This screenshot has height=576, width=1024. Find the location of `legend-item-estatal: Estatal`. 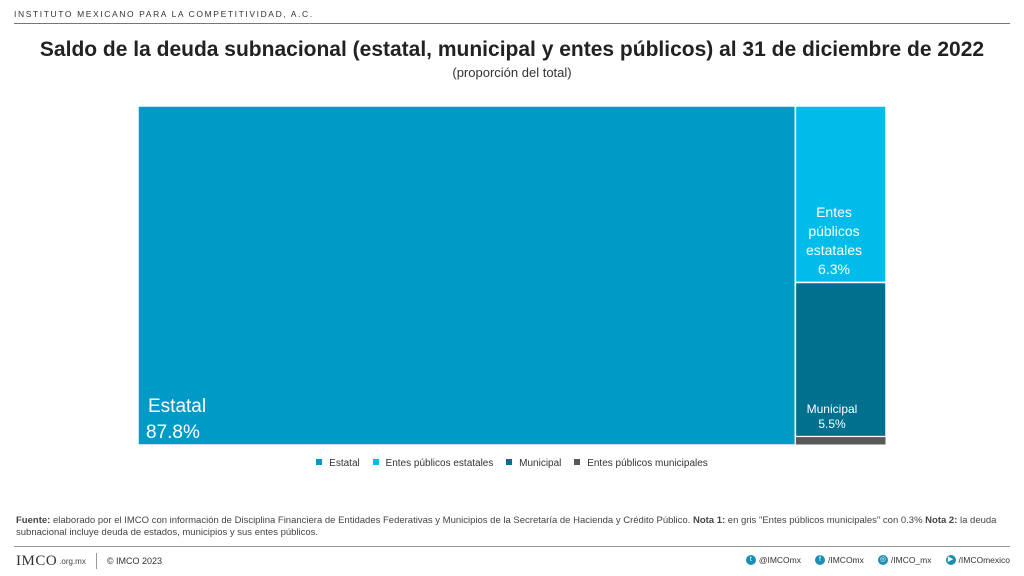

legend-item-estatal: Estatal is located at coordinates (338, 463).